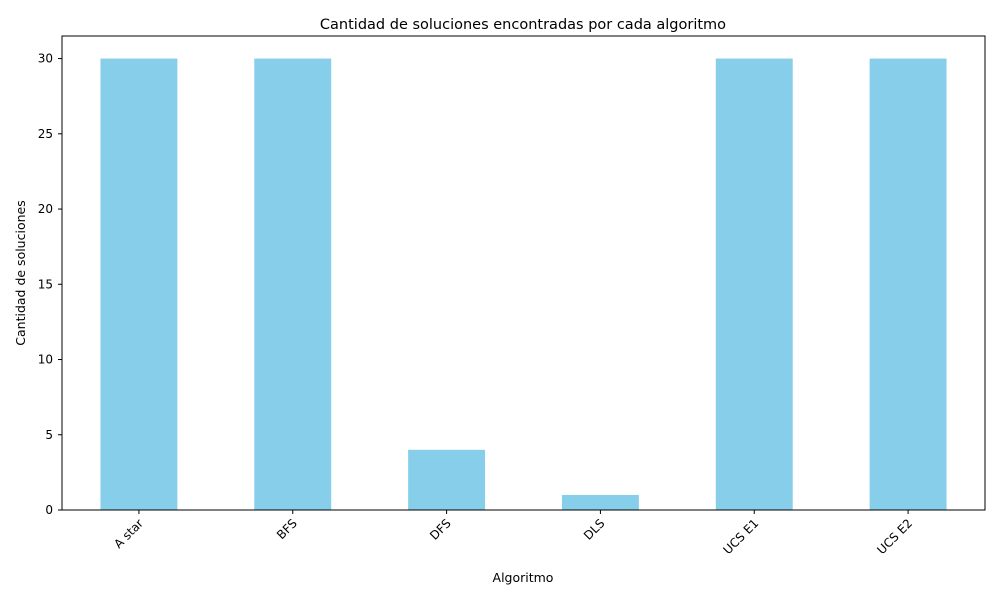 Image resolution: width=1000 pixels, height=604 pixels. Describe the element at coordinates (45, 284) in the screenshot. I see `y-tick-label: 15` at that location.